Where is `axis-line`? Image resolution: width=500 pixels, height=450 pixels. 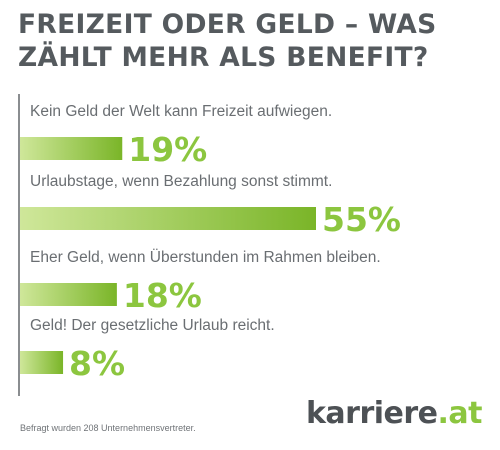 axis-line is located at coordinates (19, 245).